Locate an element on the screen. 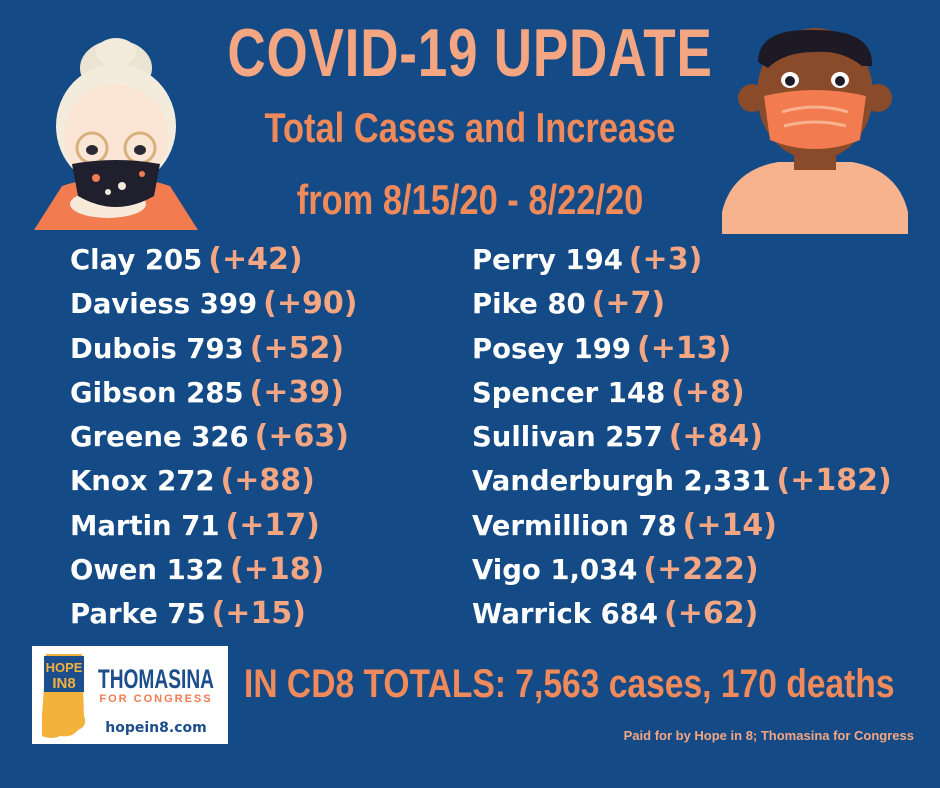  county-increase: (+62) is located at coordinates (711, 614).